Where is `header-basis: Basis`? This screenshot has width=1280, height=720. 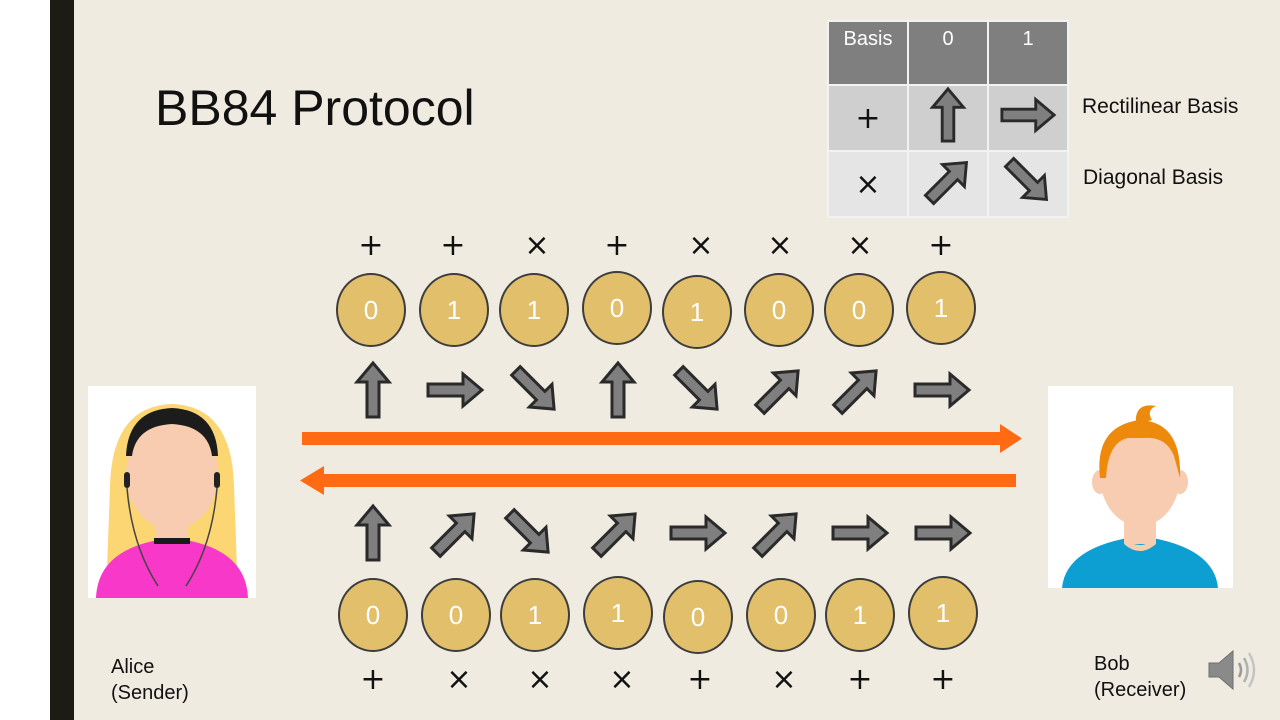 header-basis: Basis is located at coordinates (868, 53).